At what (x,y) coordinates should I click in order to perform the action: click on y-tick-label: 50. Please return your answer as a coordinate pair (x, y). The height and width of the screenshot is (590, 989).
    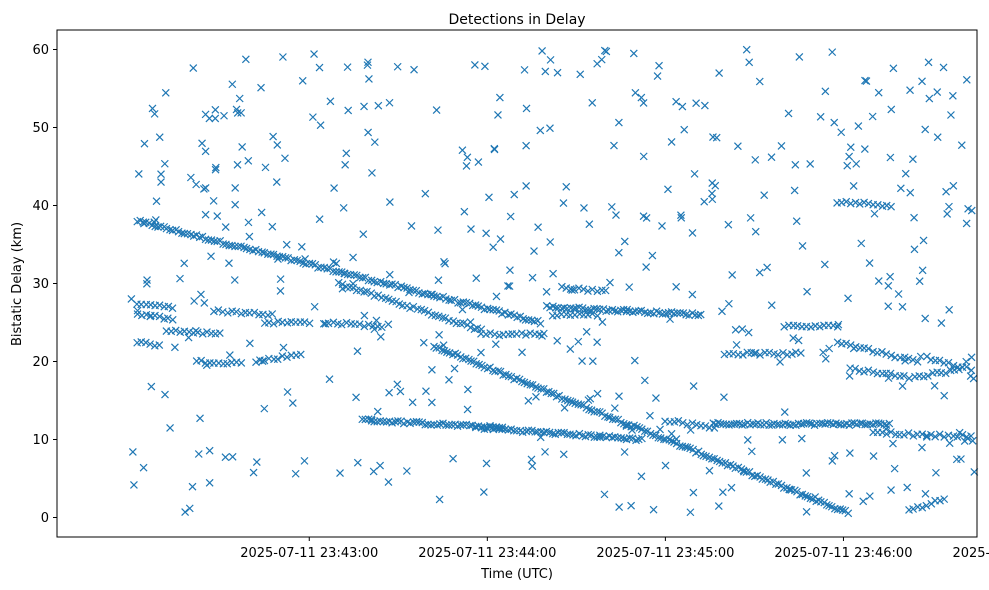
    Looking at the image, I should click on (40, 128).